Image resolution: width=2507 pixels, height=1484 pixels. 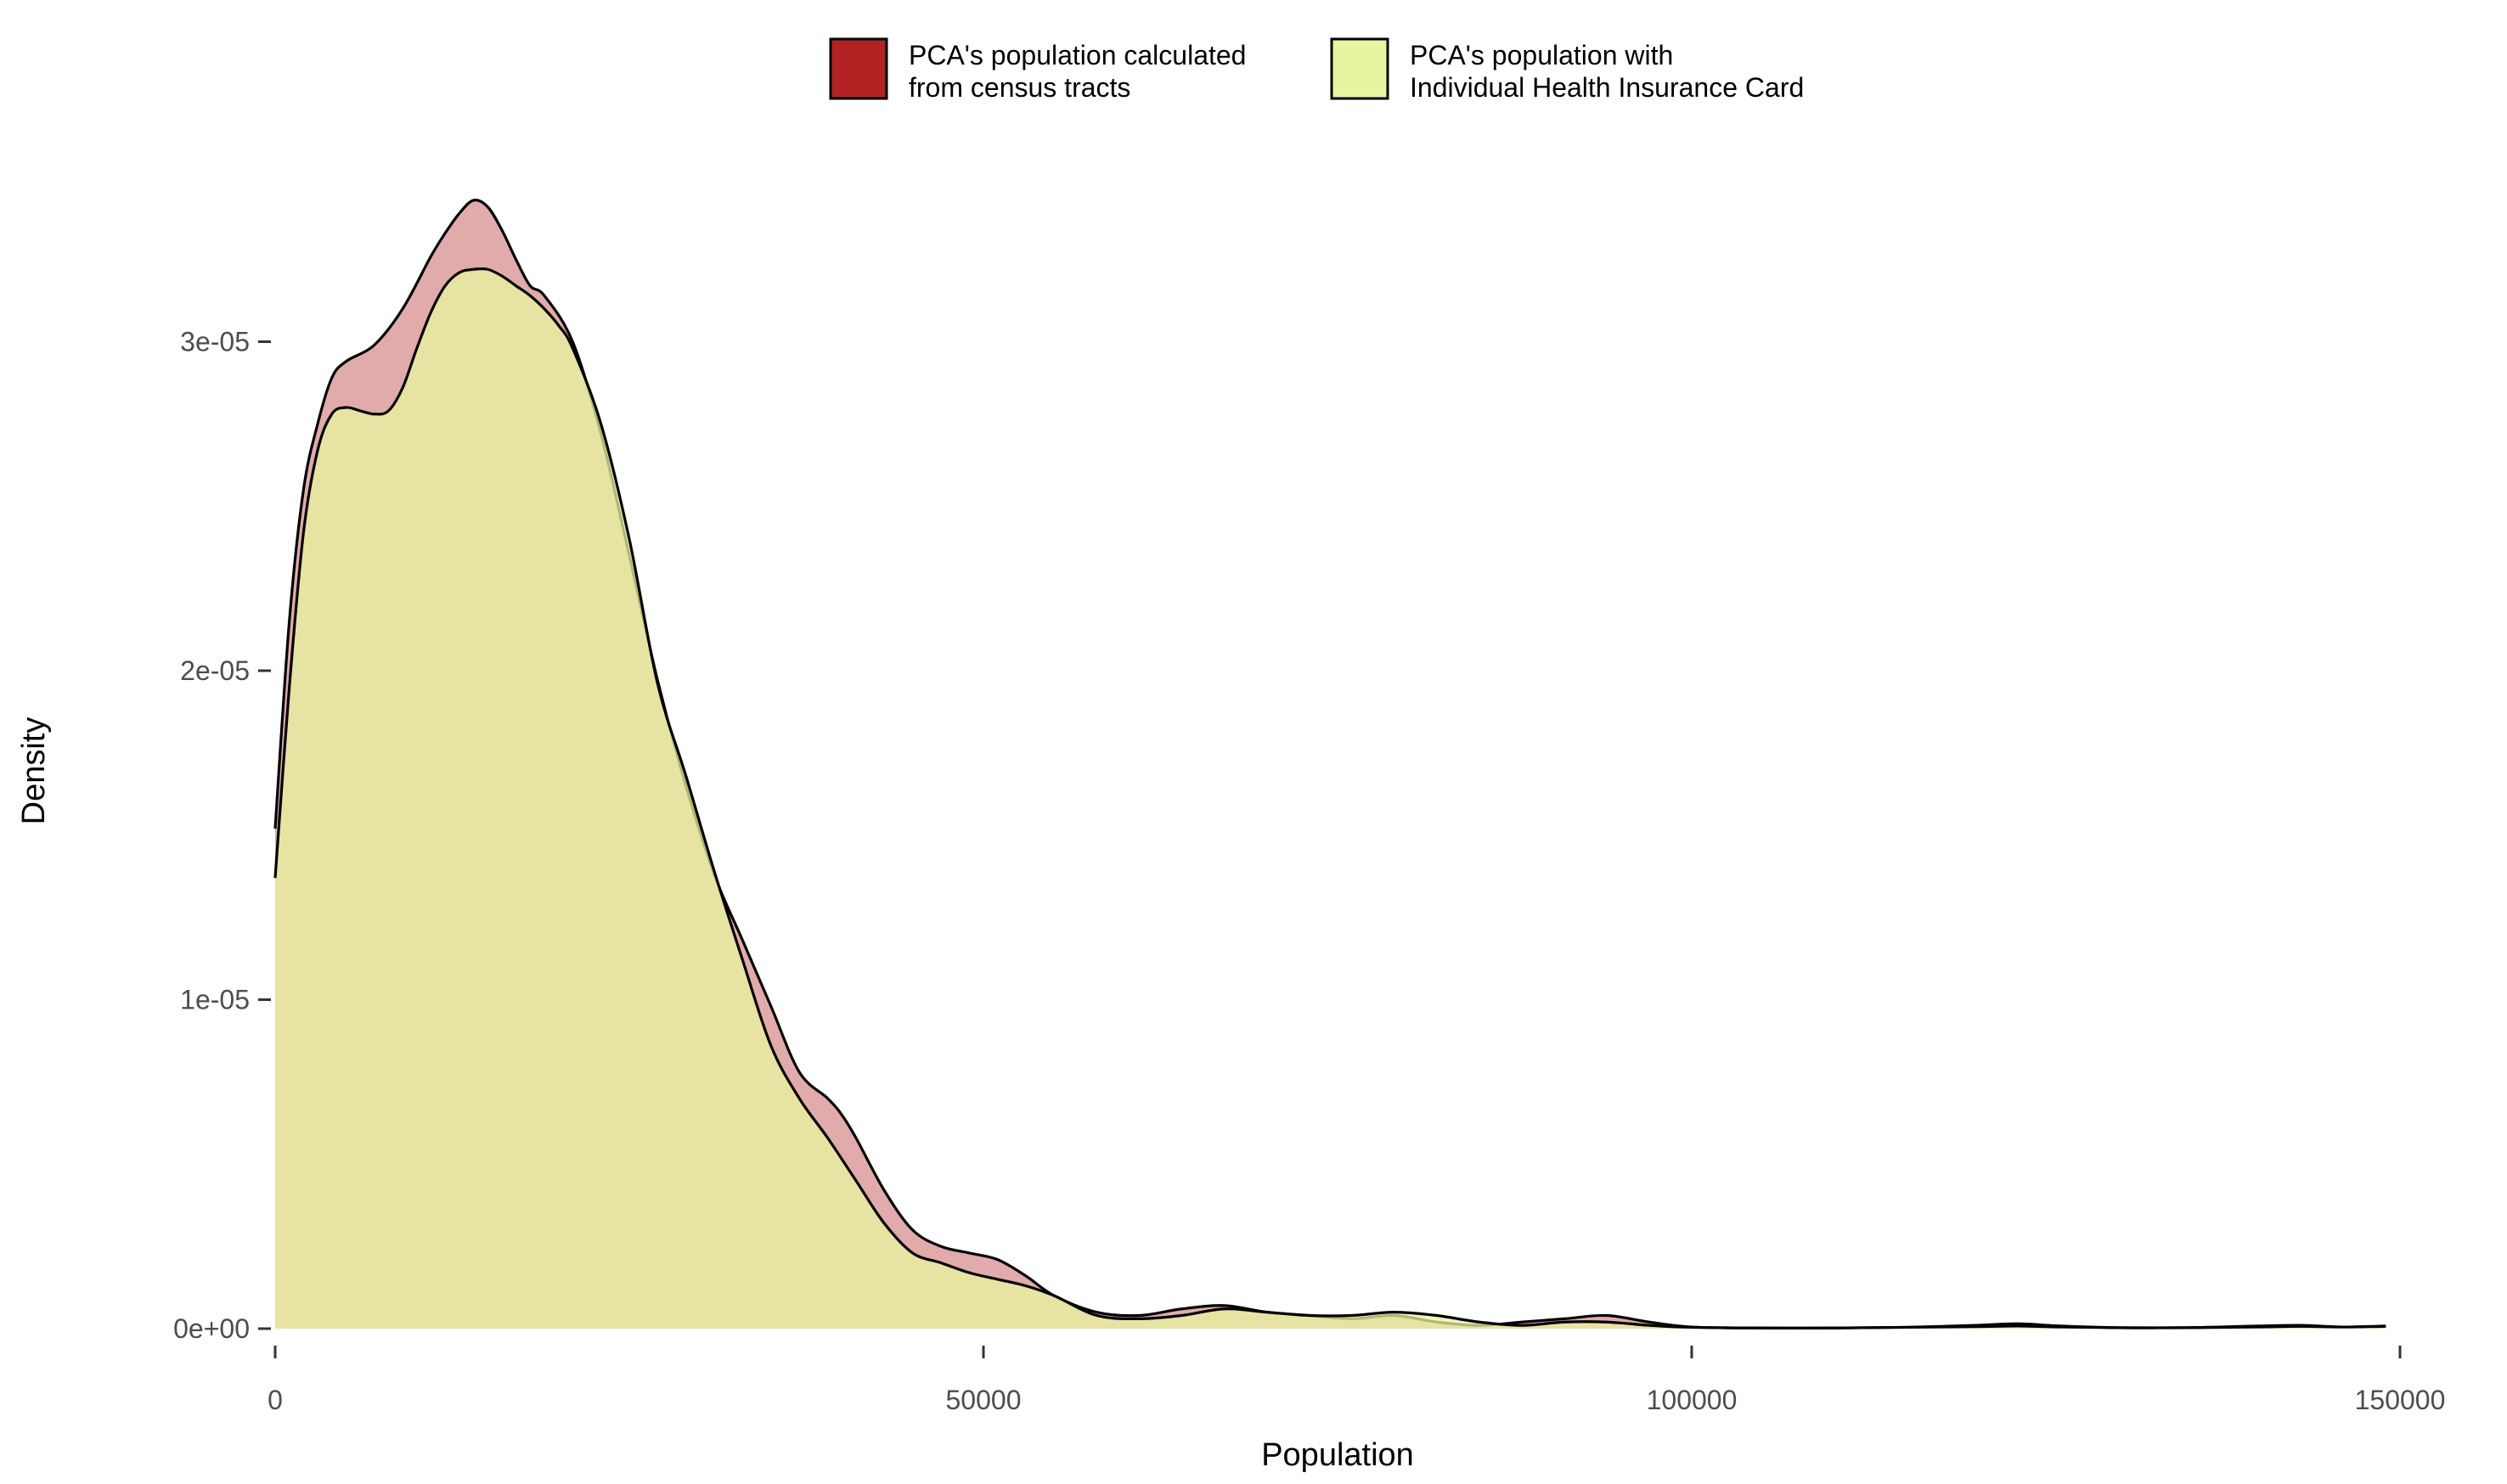 What do you see at coordinates (1541, 55) in the screenshot?
I see `legend-label: PCA's population with` at bounding box center [1541, 55].